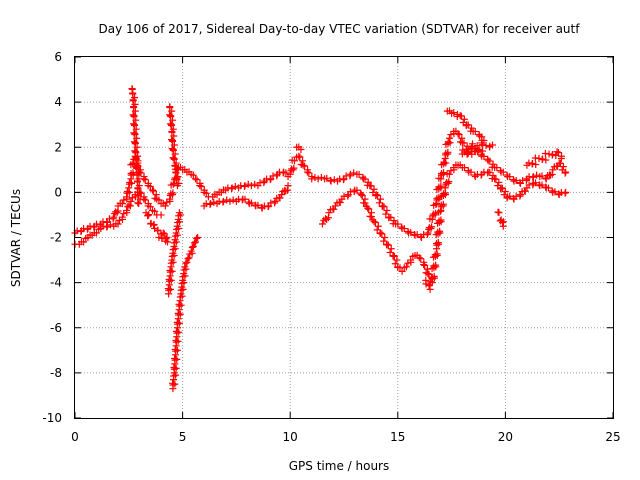 This screenshot has width=640, height=480. What do you see at coordinates (339, 466) in the screenshot?
I see `x-axis-label: GPS time / hours` at bounding box center [339, 466].